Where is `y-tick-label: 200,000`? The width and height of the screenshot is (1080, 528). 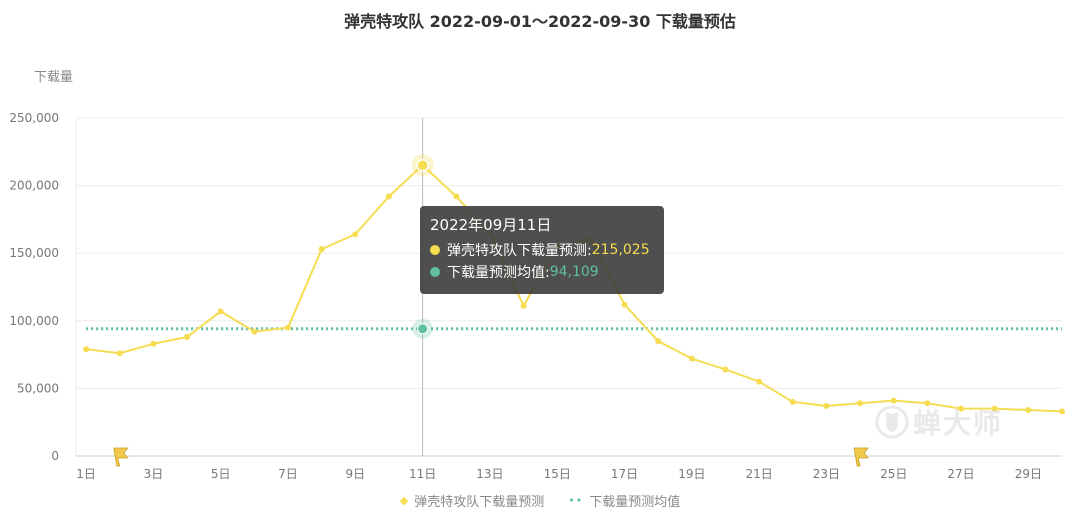 y-tick-label: 200,000 is located at coordinates (34, 186).